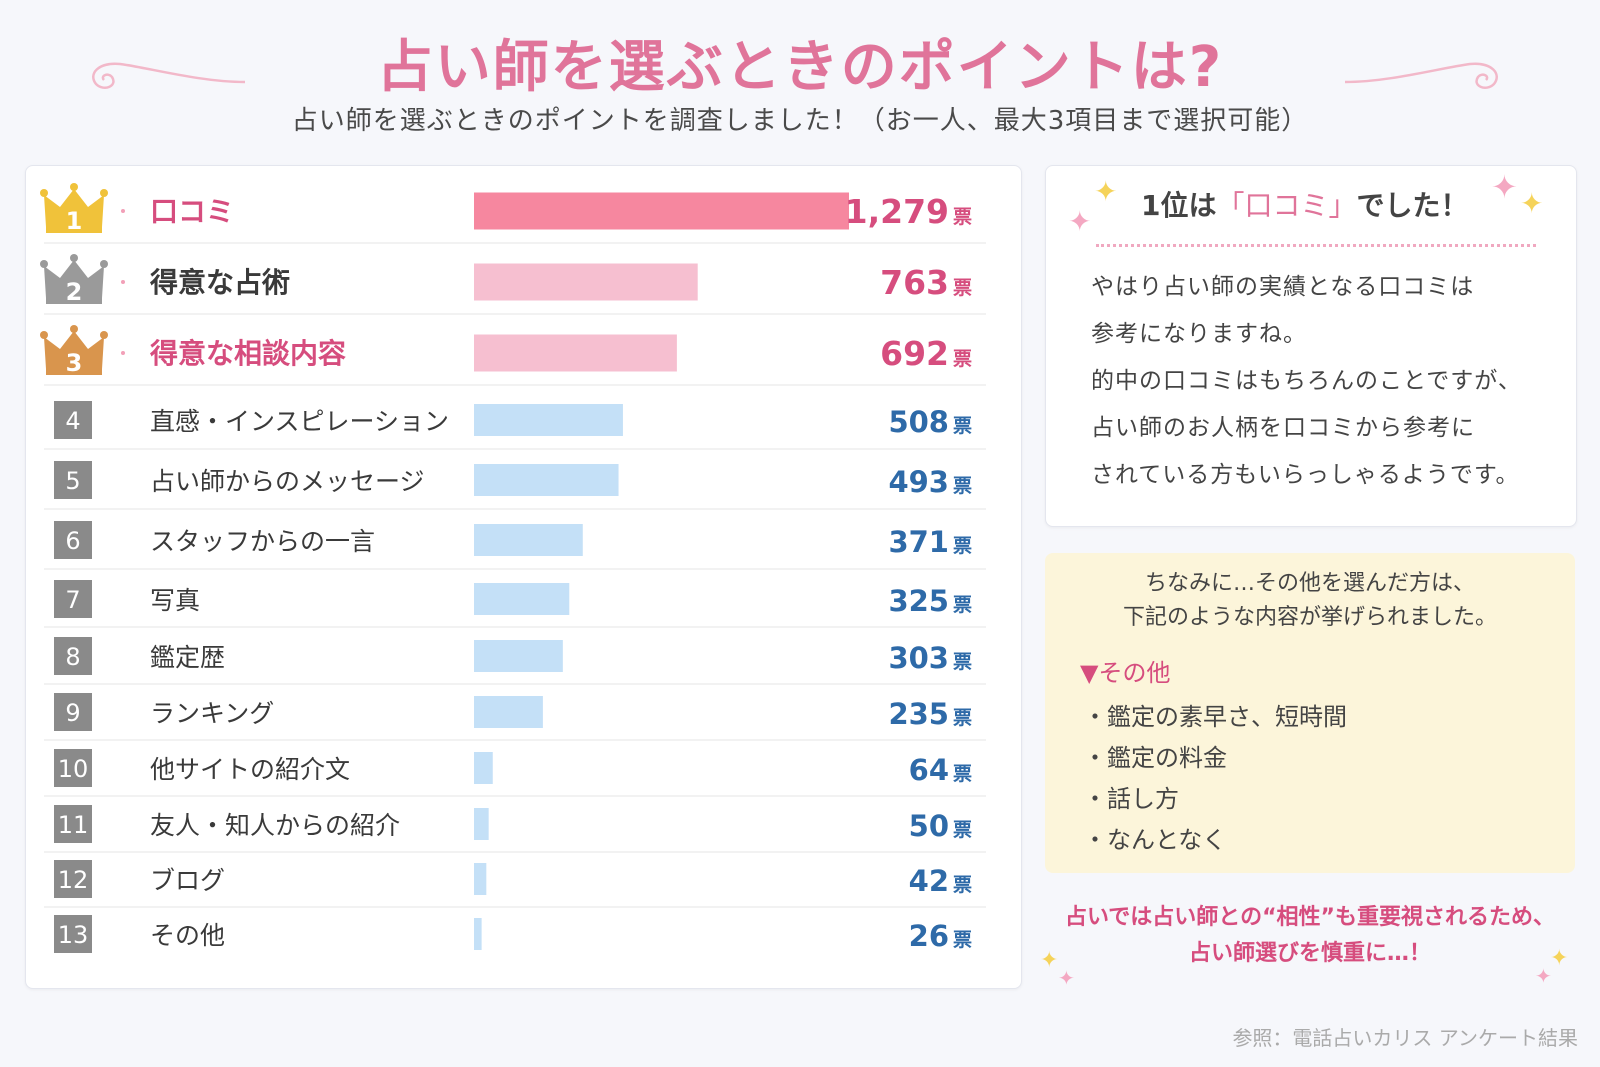 The height and width of the screenshot is (1067, 1600). I want to click on value-label: 26, so click(929, 936).